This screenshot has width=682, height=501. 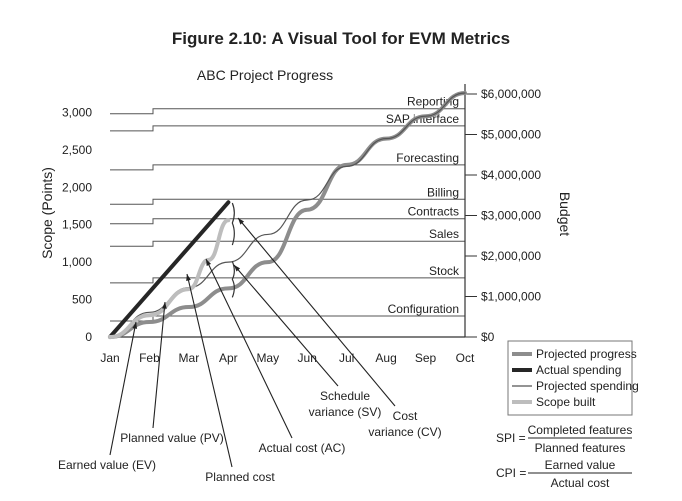 I want to click on y-tick-label-2: 1,000, so click(x=77, y=262).